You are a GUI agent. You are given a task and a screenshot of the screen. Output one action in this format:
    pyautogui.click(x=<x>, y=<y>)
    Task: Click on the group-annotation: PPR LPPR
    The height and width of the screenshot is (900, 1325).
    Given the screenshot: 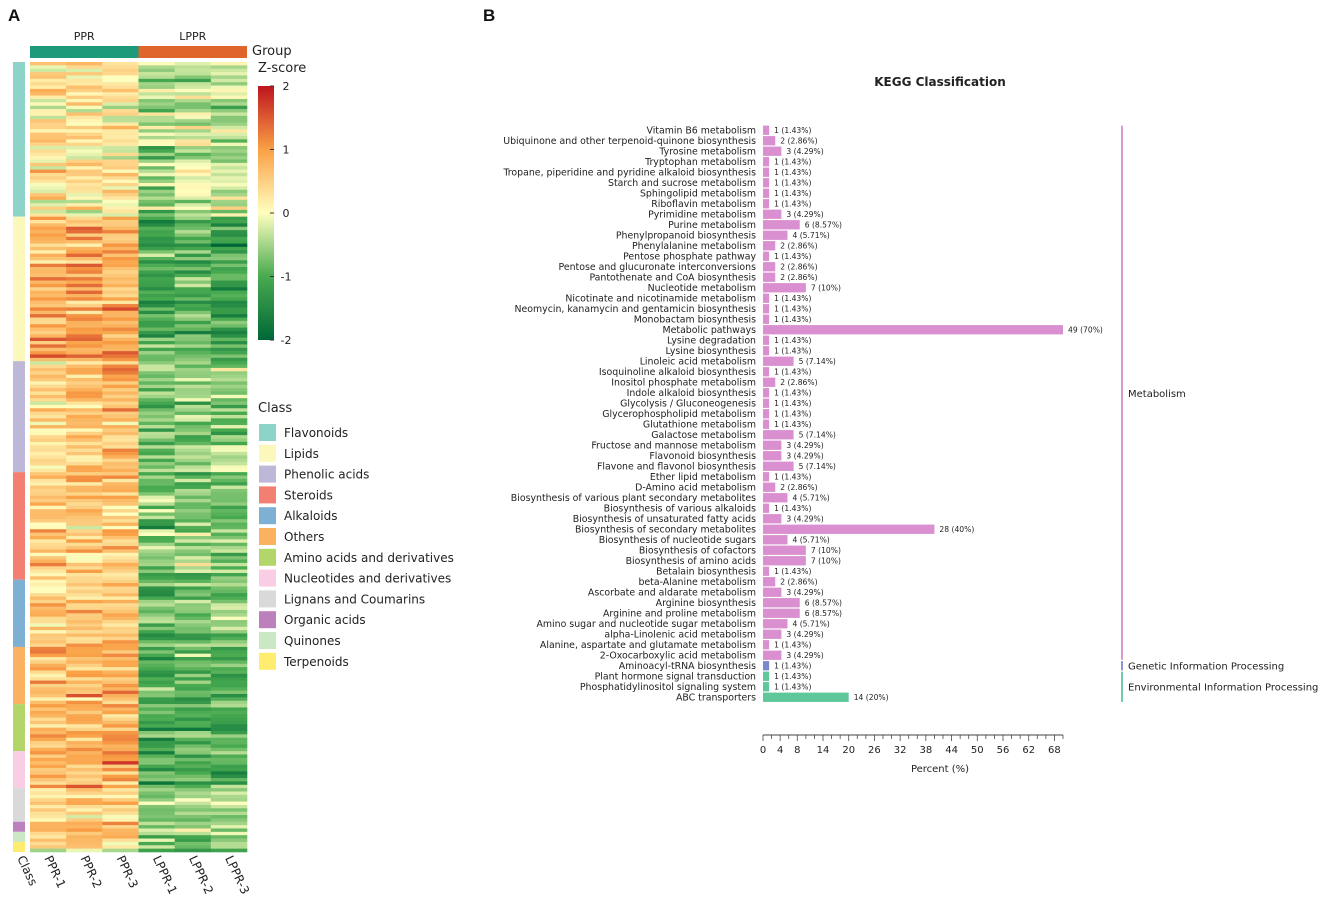 What is the action you would take?
    pyautogui.click(x=138, y=44)
    